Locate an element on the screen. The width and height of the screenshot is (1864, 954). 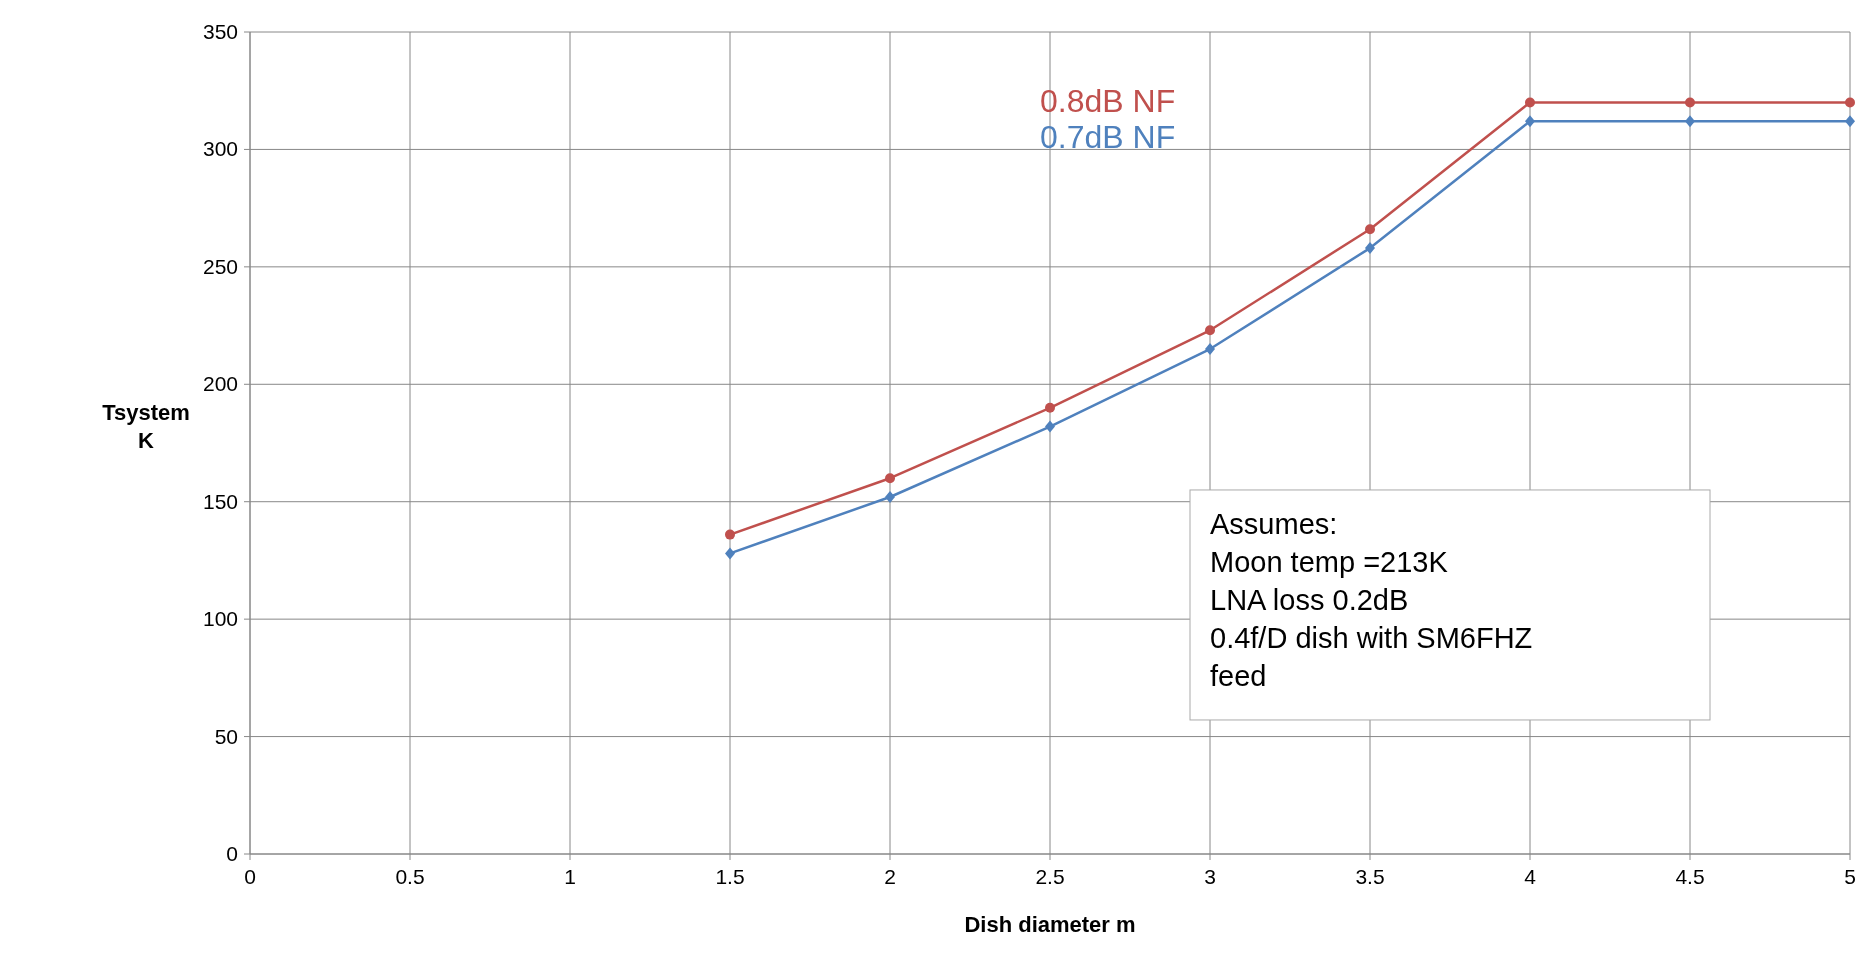
y-tick-label: 200 is located at coordinates (220, 384).